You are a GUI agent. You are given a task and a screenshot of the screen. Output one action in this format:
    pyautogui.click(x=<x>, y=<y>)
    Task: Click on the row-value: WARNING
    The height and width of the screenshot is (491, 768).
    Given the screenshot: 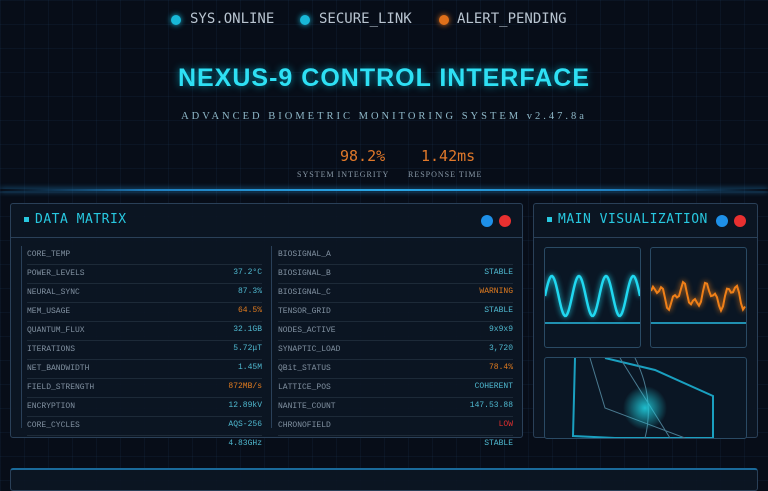 What is the action you would take?
    pyautogui.click(x=496, y=291)
    